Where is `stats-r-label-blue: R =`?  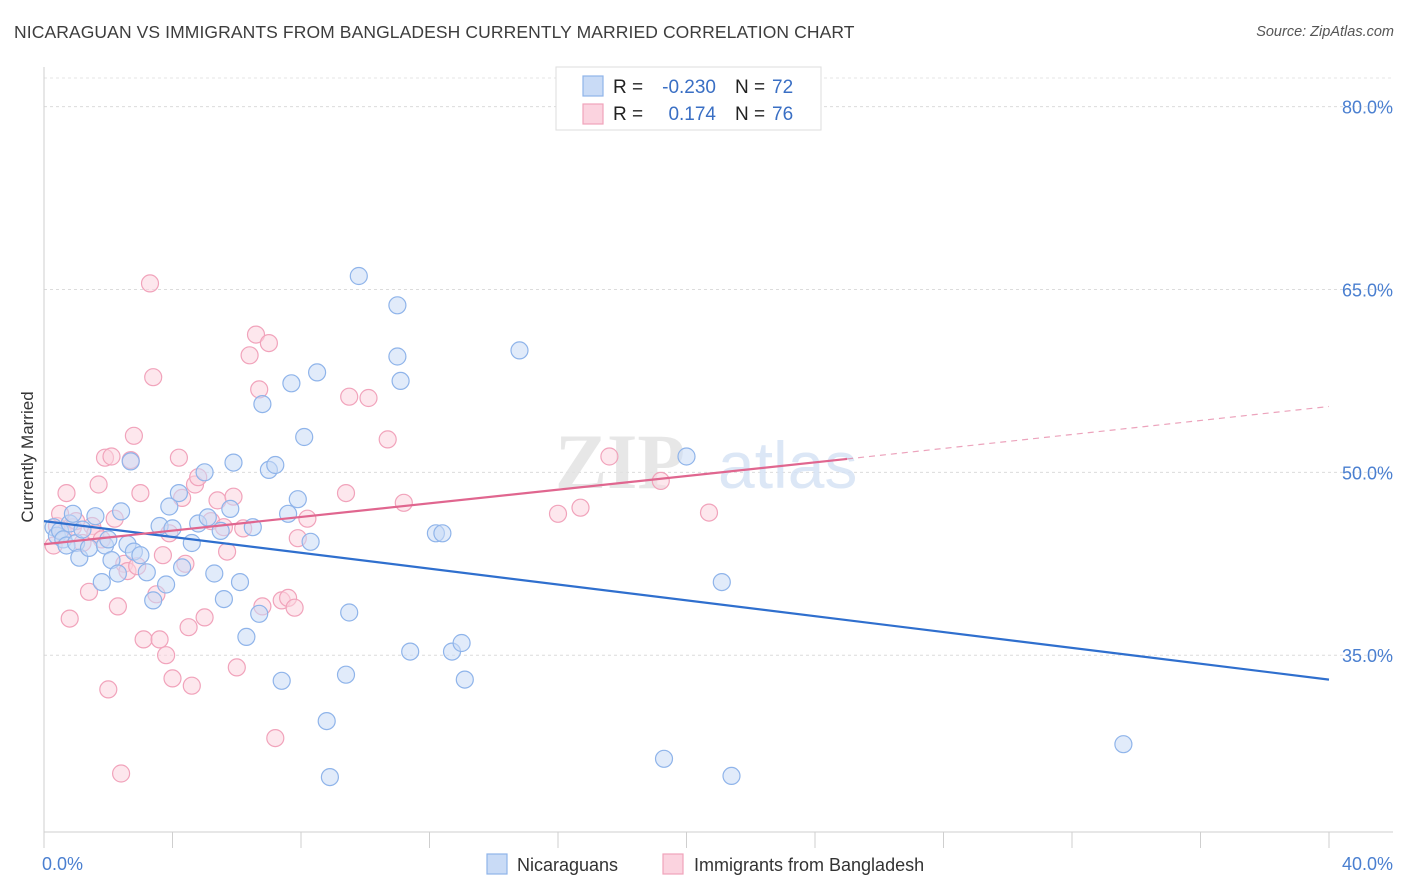 stats-r-label-blue: R = is located at coordinates (628, 87).